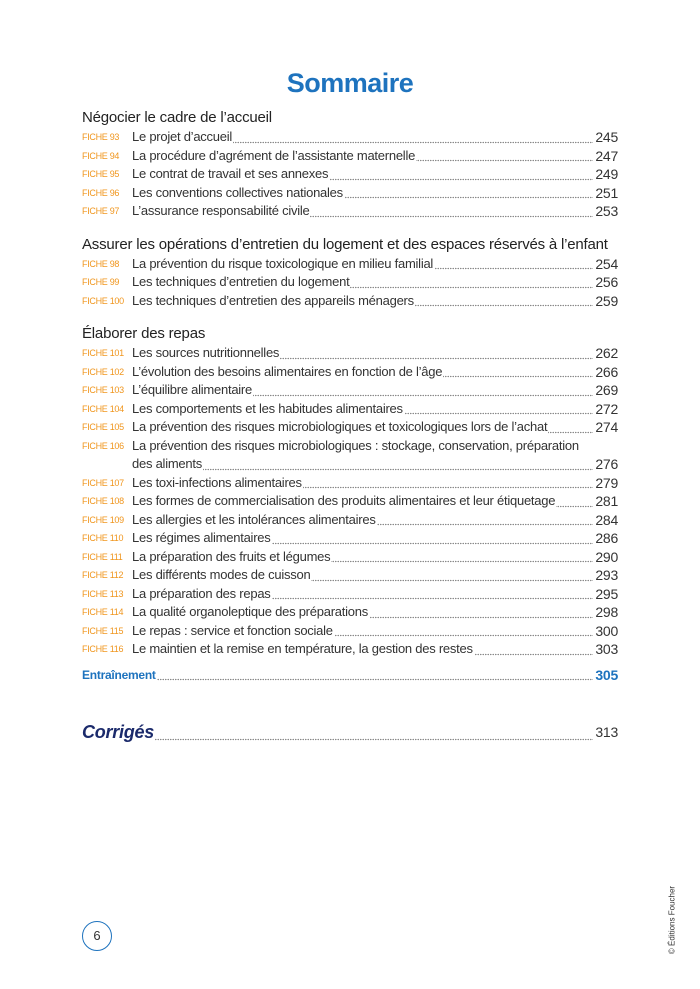 The image size is (700, 989). Describe the element at coordinates (241, 281) in the screenshot. I see `entry-text: Les techniques d’entretien du logement` at that location.